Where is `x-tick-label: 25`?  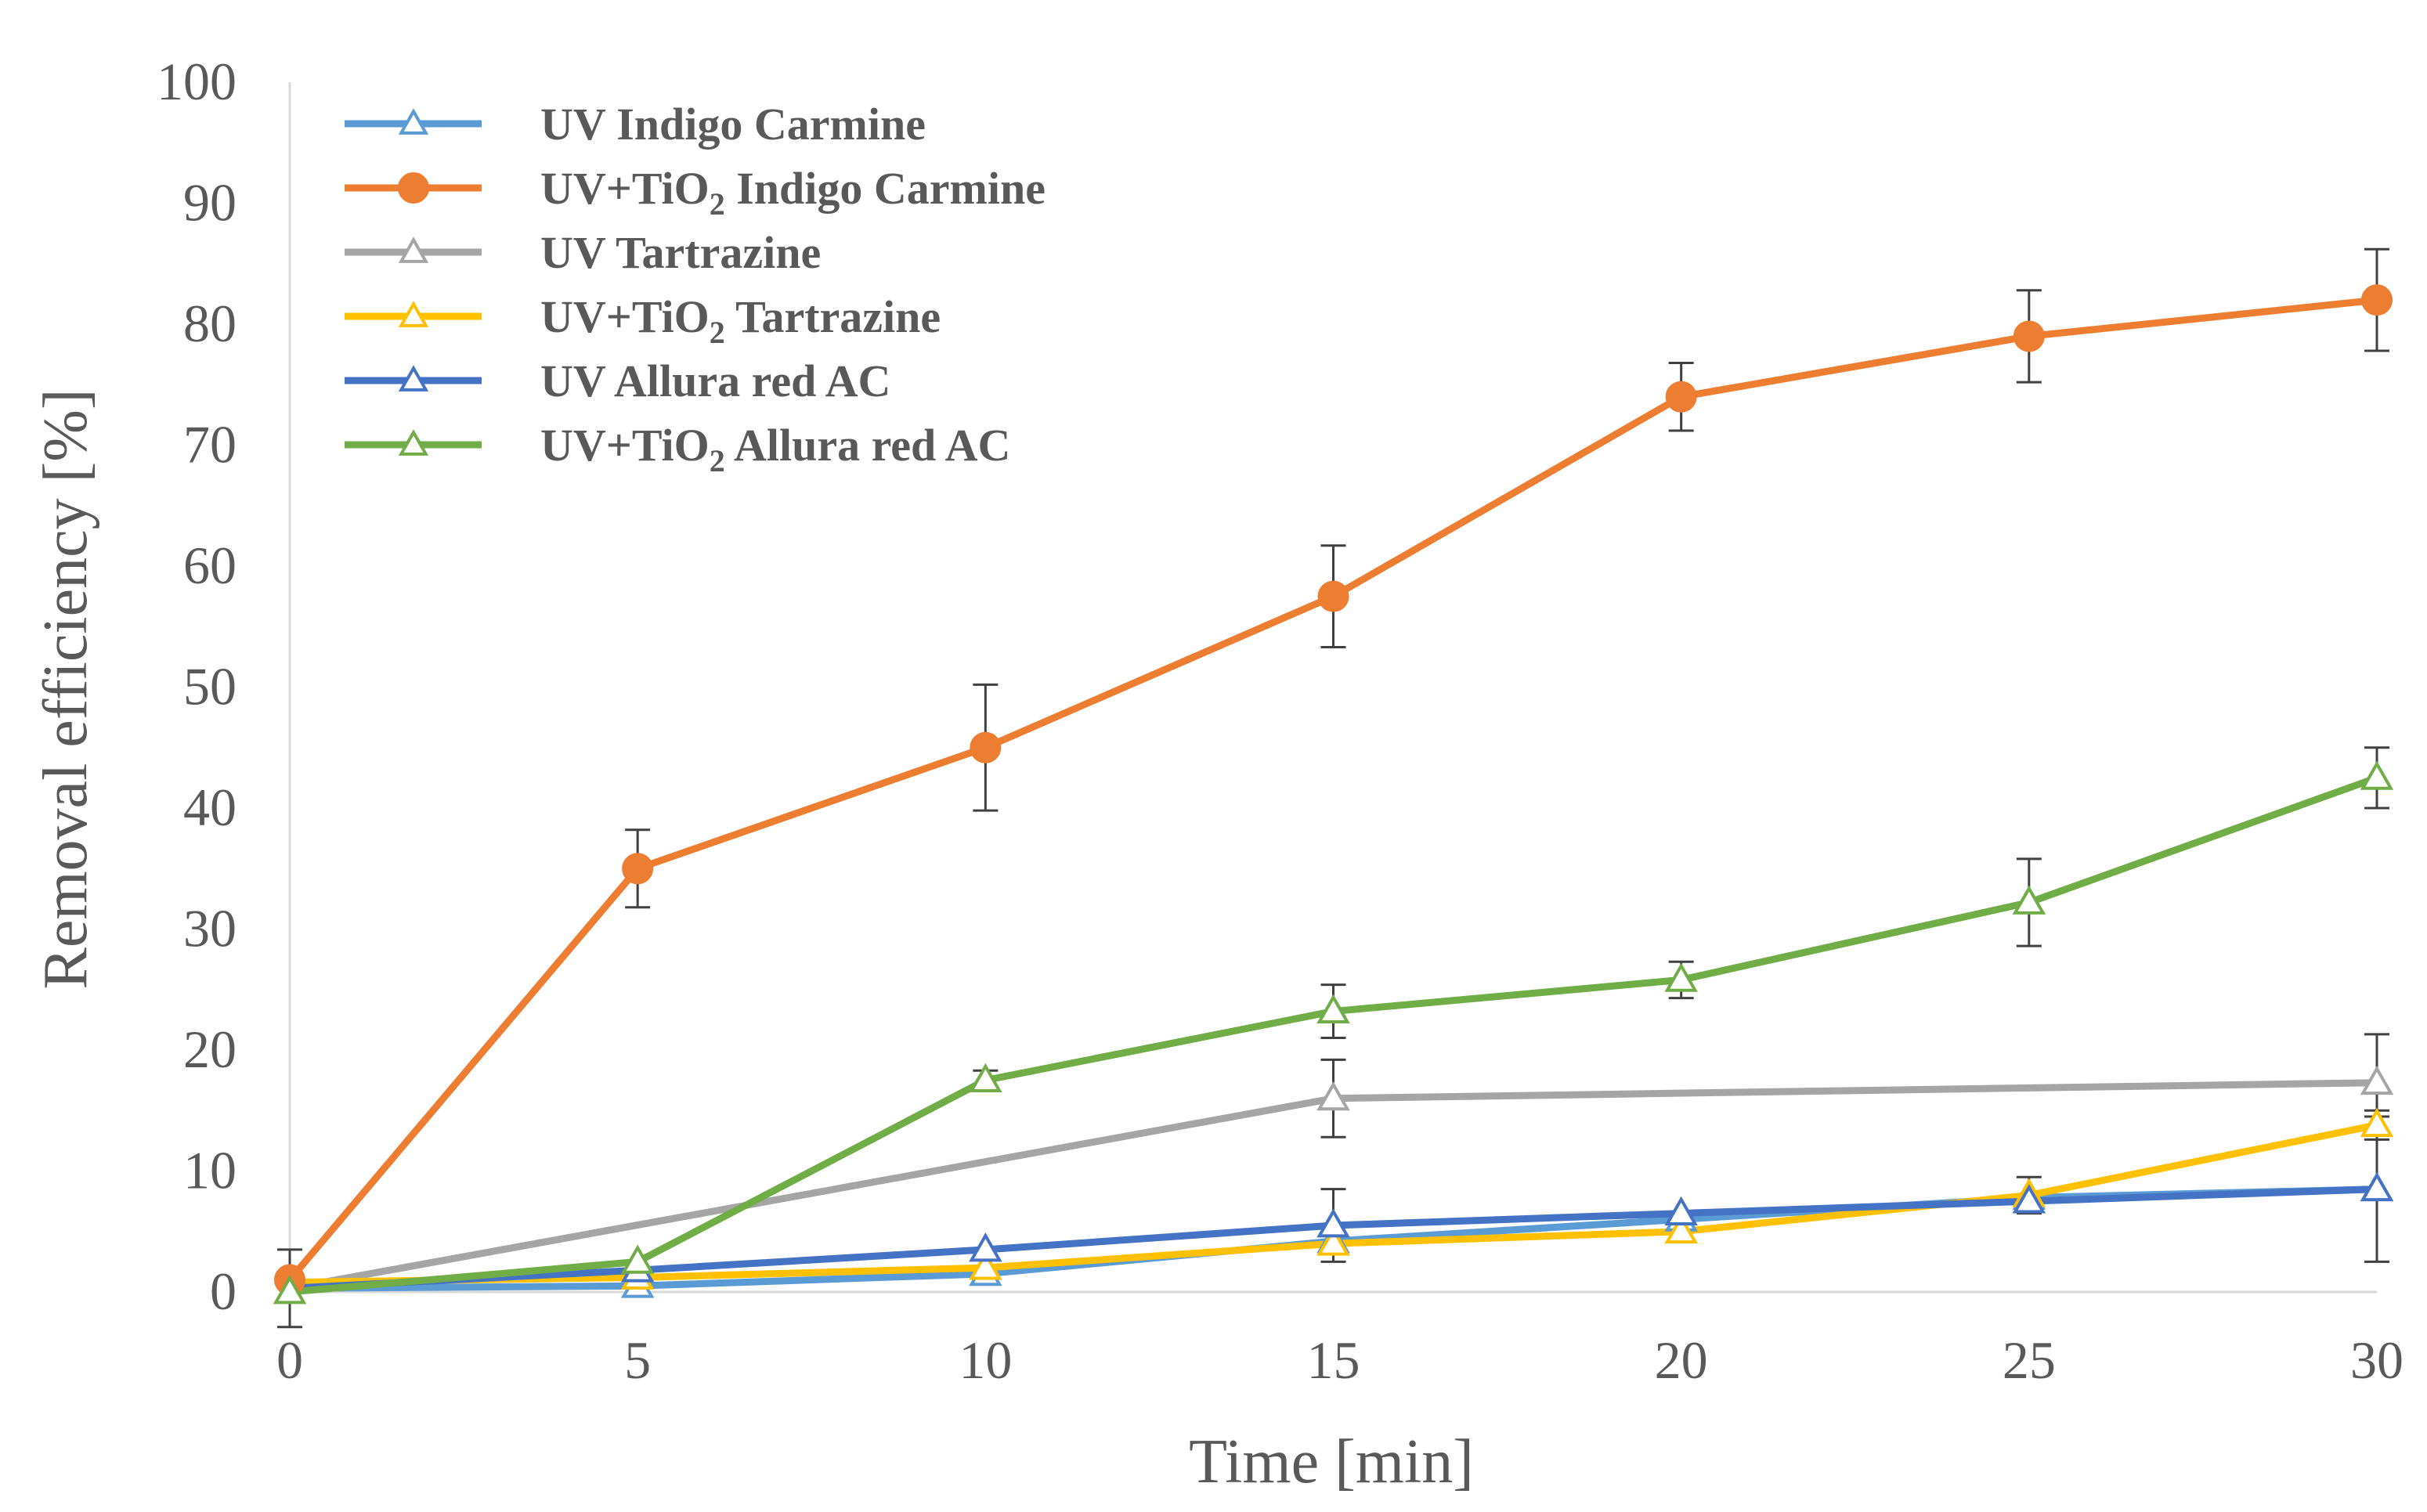
x-tick-label: 25 is located at coordinates (2029, 1360).